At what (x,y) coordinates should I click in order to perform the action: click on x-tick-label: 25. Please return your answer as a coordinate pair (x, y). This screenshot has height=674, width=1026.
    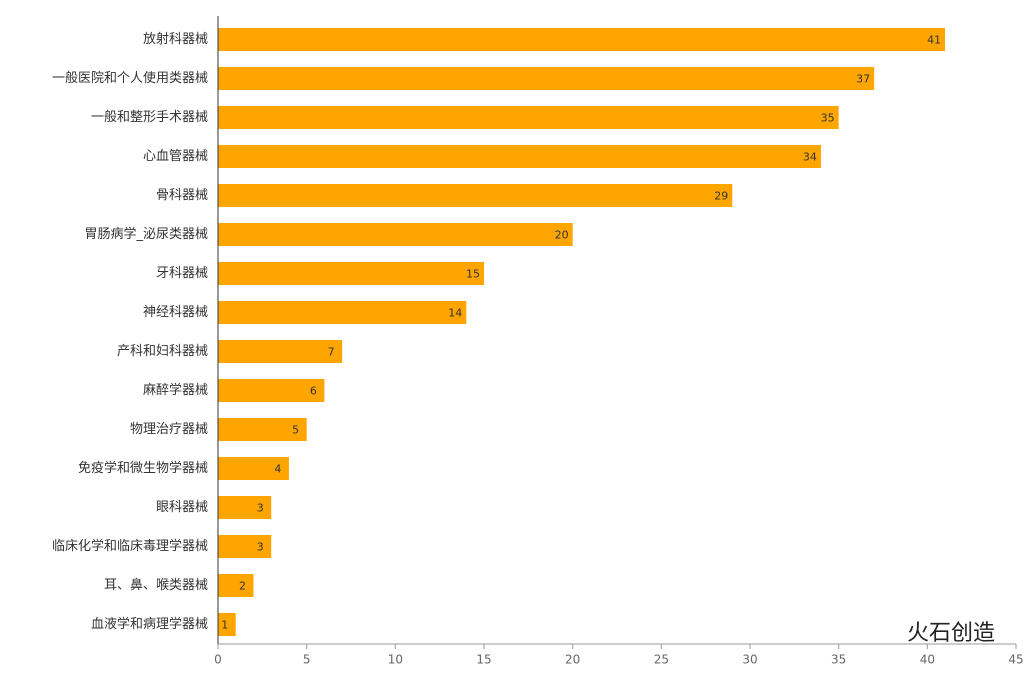
    Looking at the image, I should click on (661, 660).